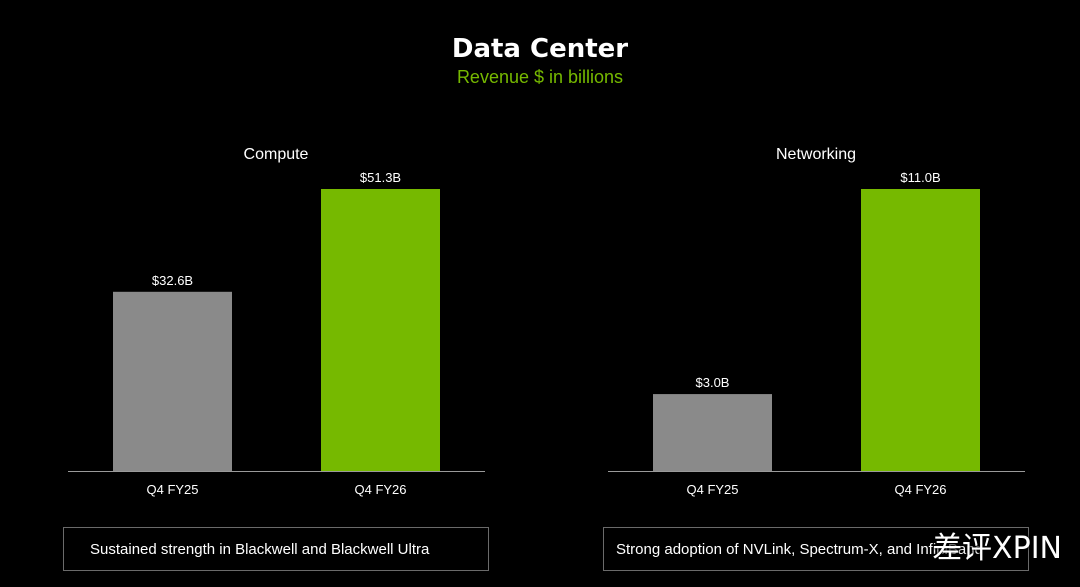 The width and height of the screenshot is (1080, 587). What do you see at coordinates (276, 154) in the screenshot?
I see `compute-chart-title: Compute` at bounding box center [276, 154].